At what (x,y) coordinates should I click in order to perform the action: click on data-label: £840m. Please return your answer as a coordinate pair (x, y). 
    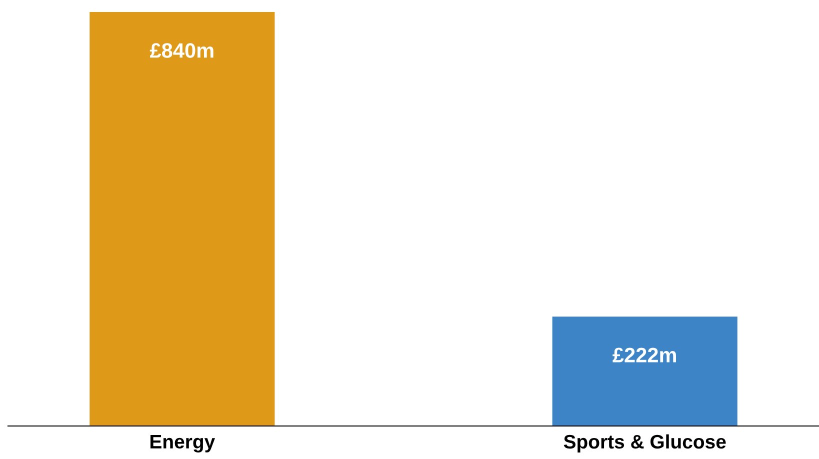
    Looking at the image, I should click on (182, 50).